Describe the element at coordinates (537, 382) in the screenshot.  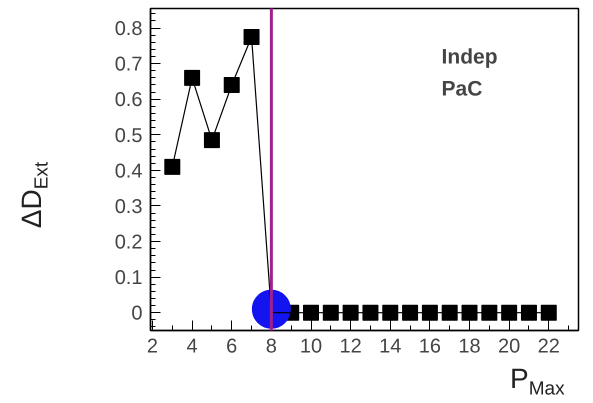
I see `x-axis-title: P$_{Max}$` at that location.